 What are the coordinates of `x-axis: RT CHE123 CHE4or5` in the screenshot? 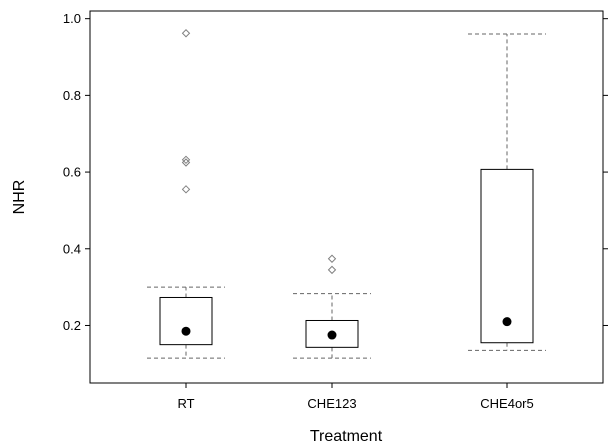 It's located at (355, 397).